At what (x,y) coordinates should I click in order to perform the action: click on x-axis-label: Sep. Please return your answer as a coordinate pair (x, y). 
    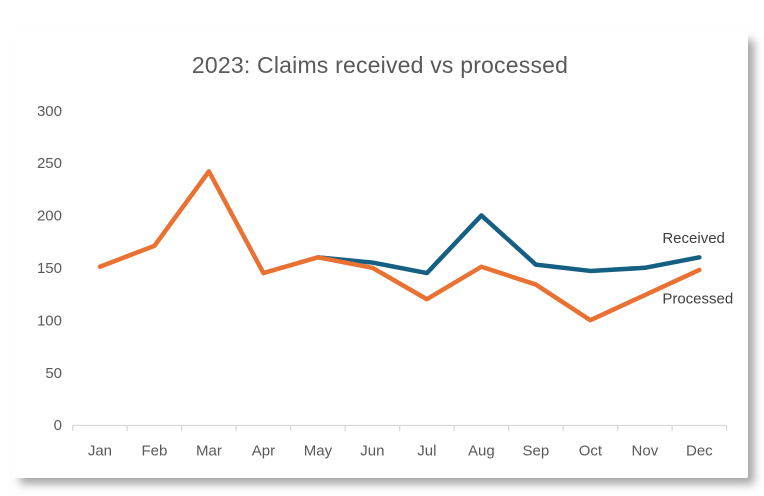
    Looking at the image, I should click on (536, 451).